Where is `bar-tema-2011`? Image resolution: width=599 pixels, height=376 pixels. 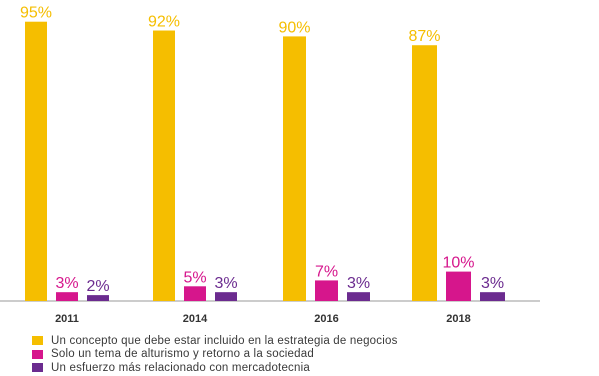 bar-tema-2011 is located at coordinates (67, 296).